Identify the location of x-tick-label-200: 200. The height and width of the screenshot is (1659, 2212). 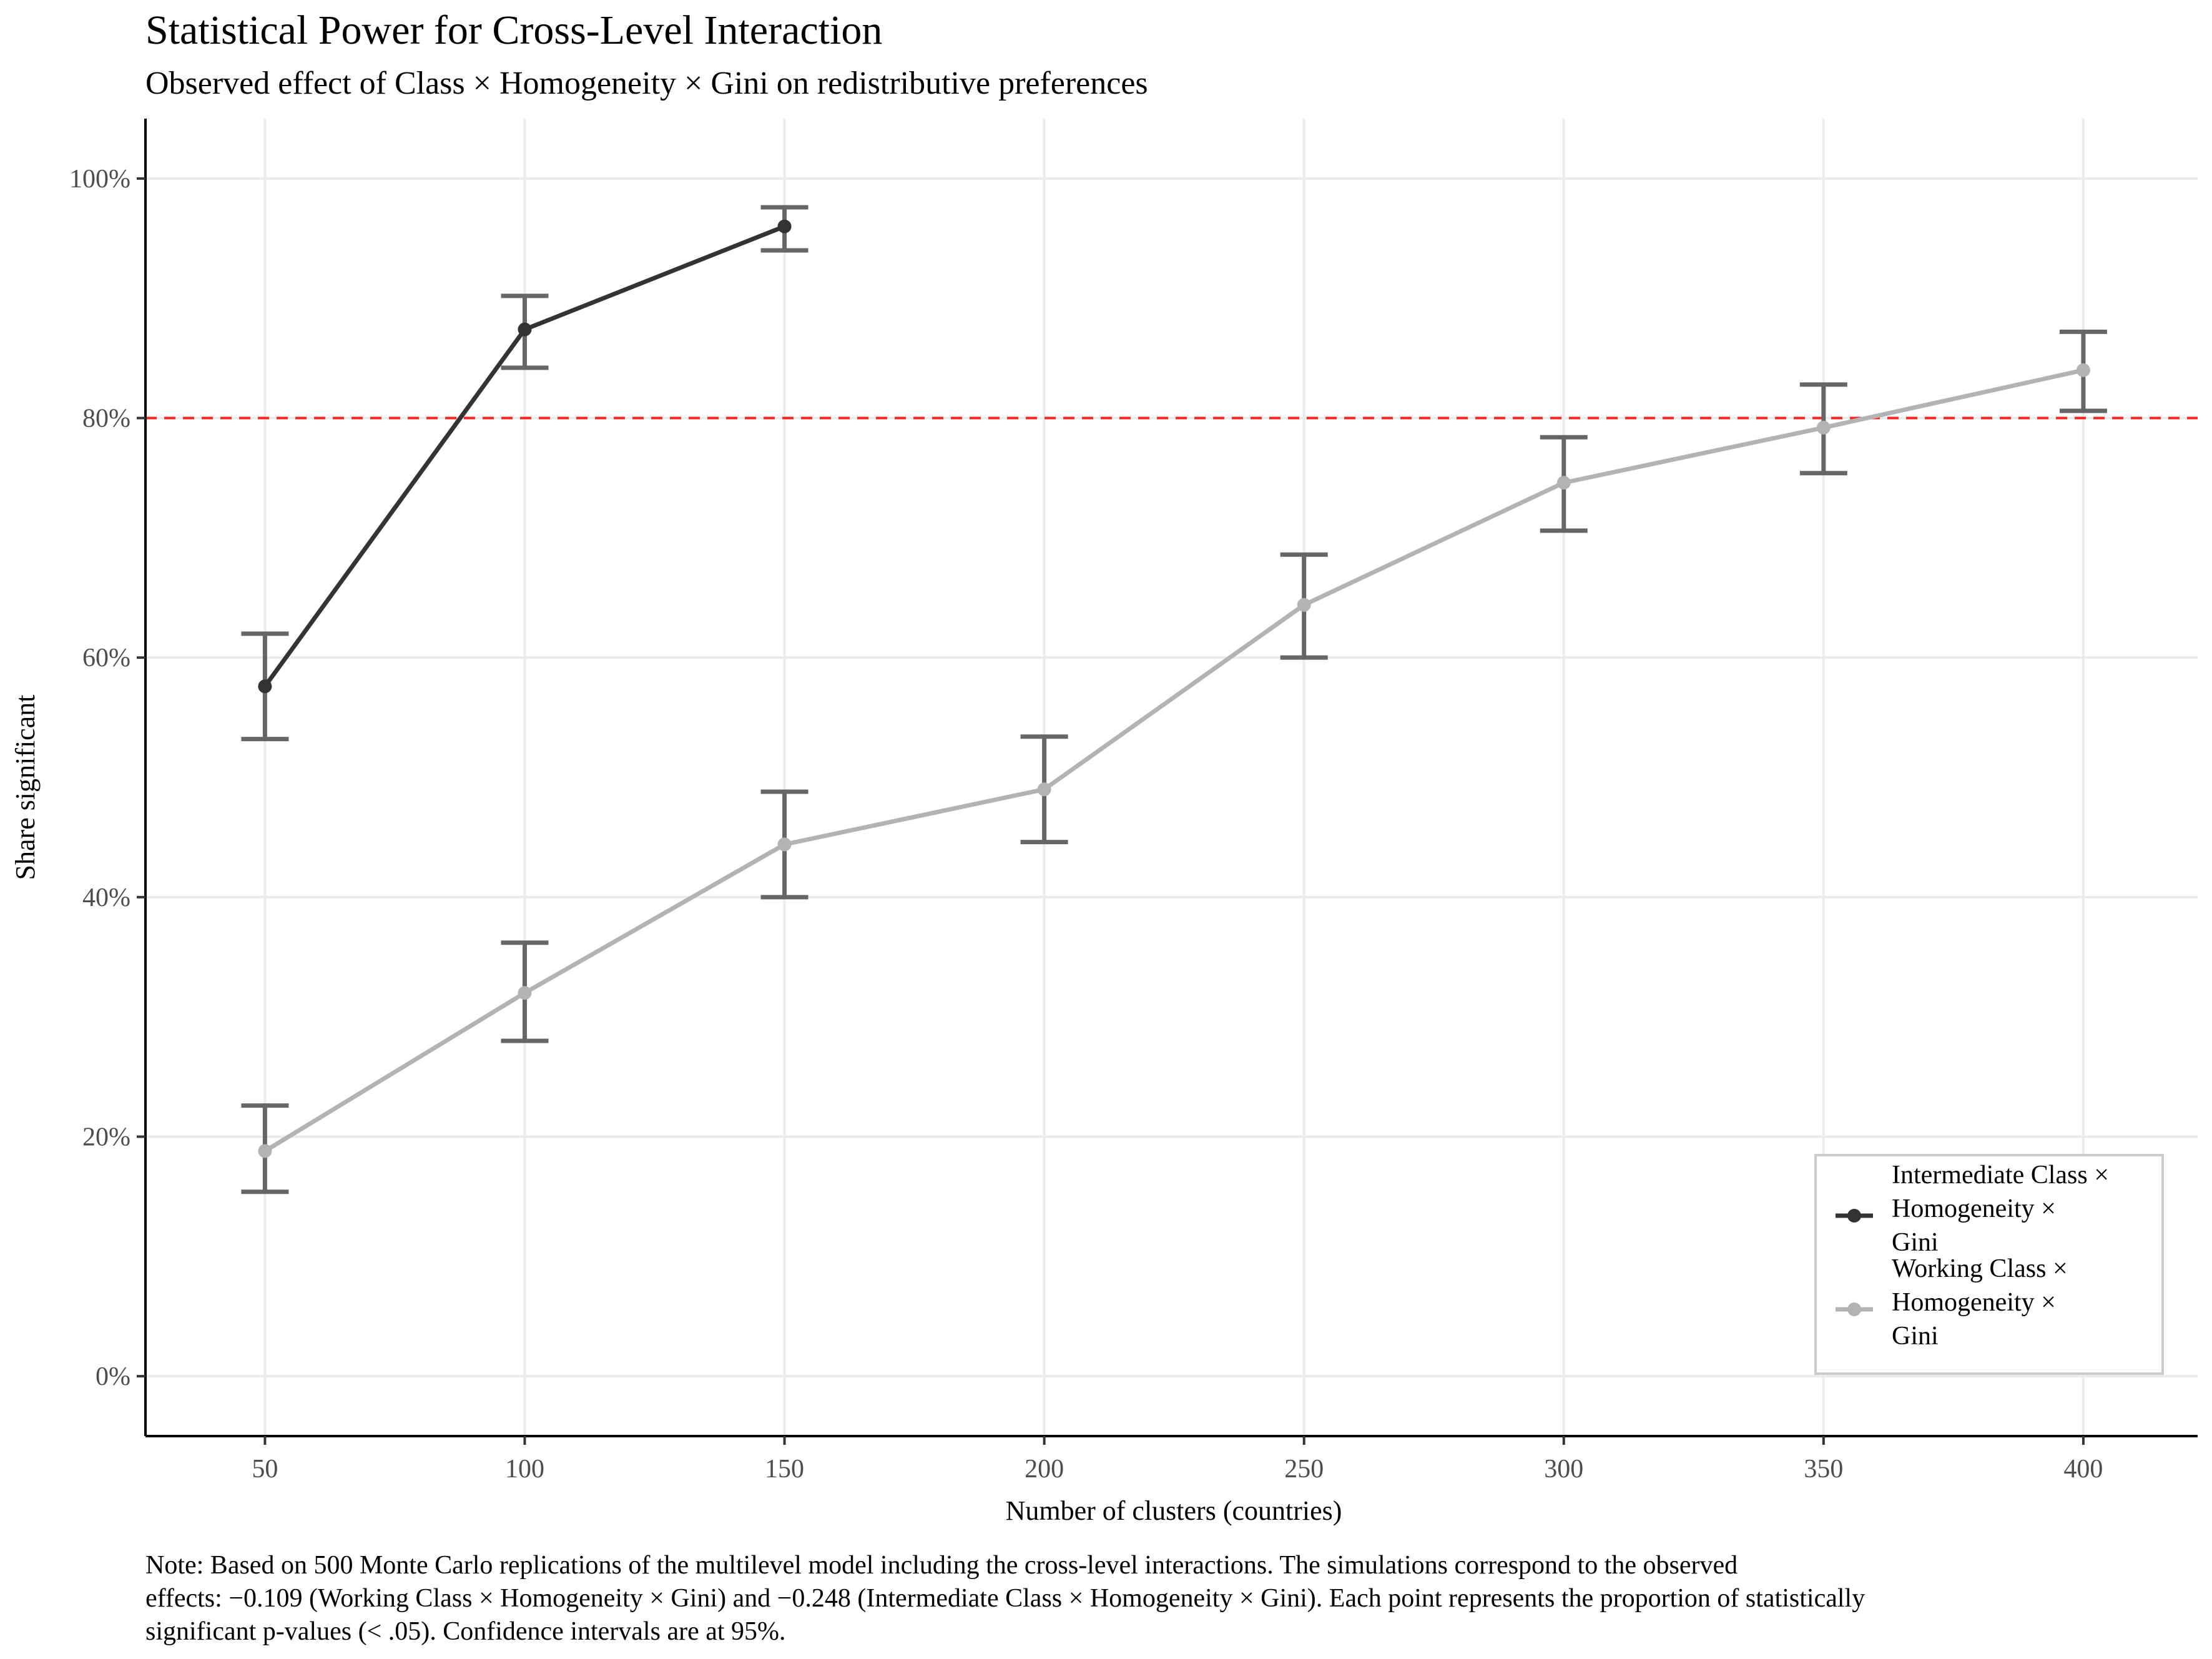
(1044, 1469).